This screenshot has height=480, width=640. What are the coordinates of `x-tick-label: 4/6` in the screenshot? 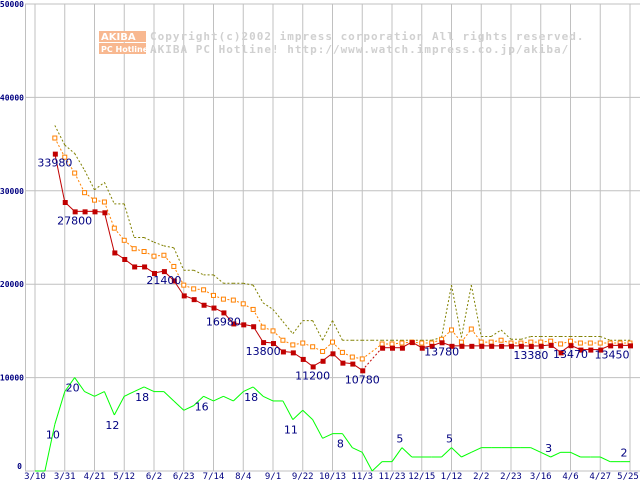 It's located at (570, 476).